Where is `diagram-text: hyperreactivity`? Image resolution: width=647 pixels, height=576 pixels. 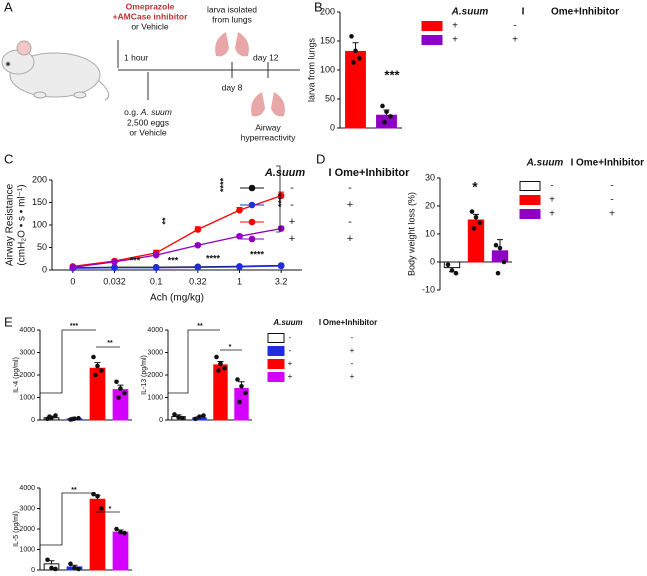 diagram-text: hyperreactivity is located at coordinates (269, 137).